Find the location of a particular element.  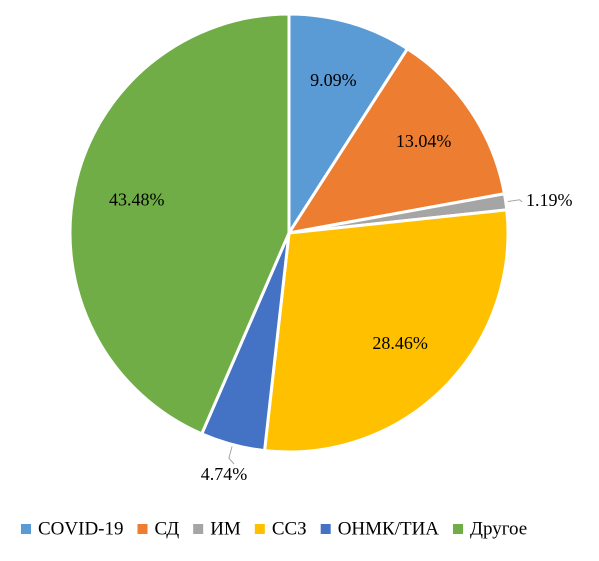

legend-label-4: ССЗ is located at coordinates (289, 528).